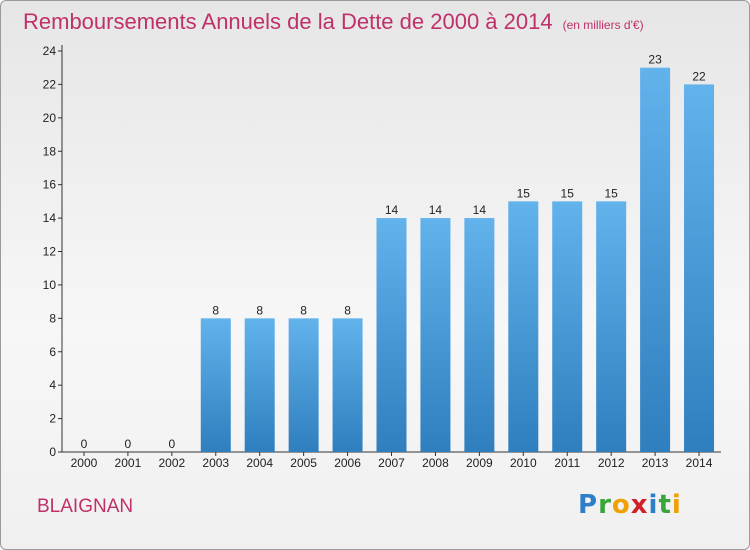 The height and width of the screenshot is (550, 750). I want to click on value-label: 23, so click(655, 60).